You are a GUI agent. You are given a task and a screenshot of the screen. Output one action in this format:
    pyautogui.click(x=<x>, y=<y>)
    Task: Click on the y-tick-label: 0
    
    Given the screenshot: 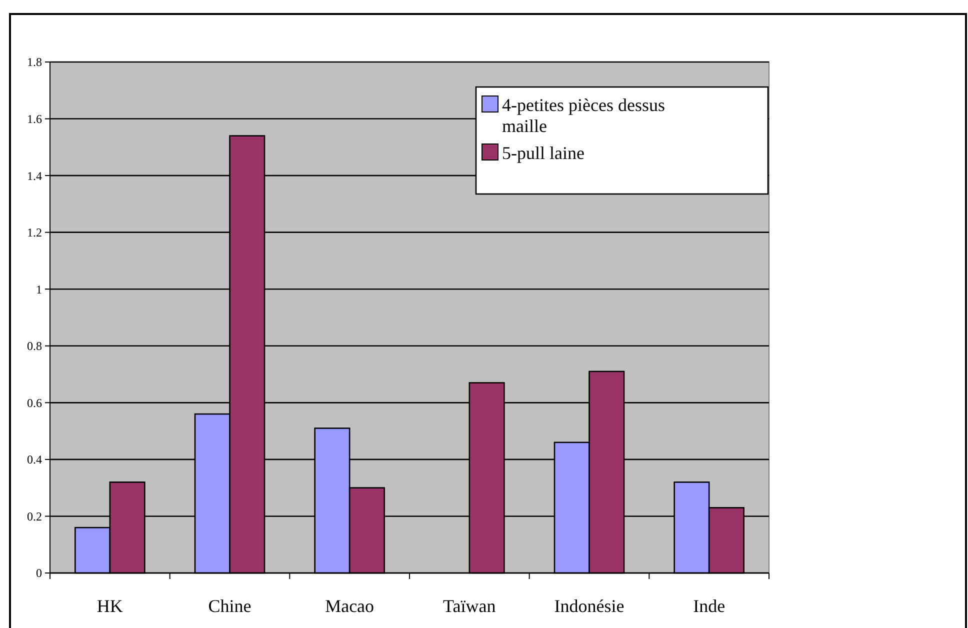 What is the action you would take?
    pyautogui.click(x=39, y=573)
    